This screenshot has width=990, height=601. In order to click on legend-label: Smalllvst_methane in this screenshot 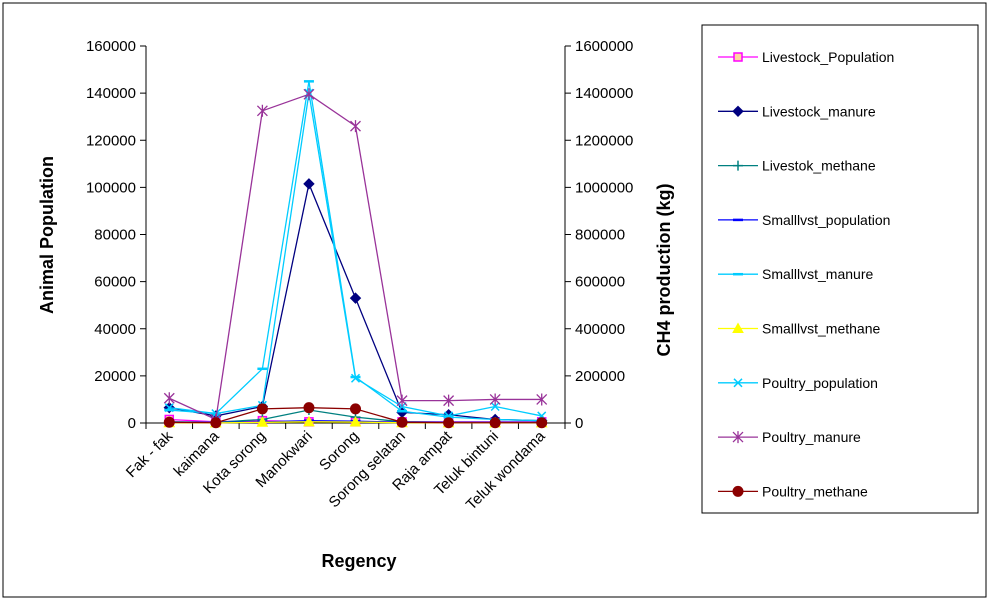, I will do `click(821, 329)`.